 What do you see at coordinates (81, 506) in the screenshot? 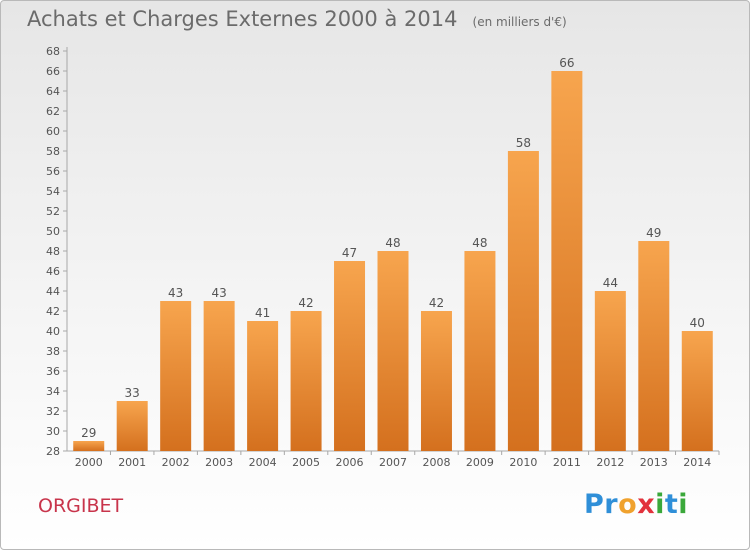
I see `commune-name: ORGIBET` at bounding box center [81, 506].